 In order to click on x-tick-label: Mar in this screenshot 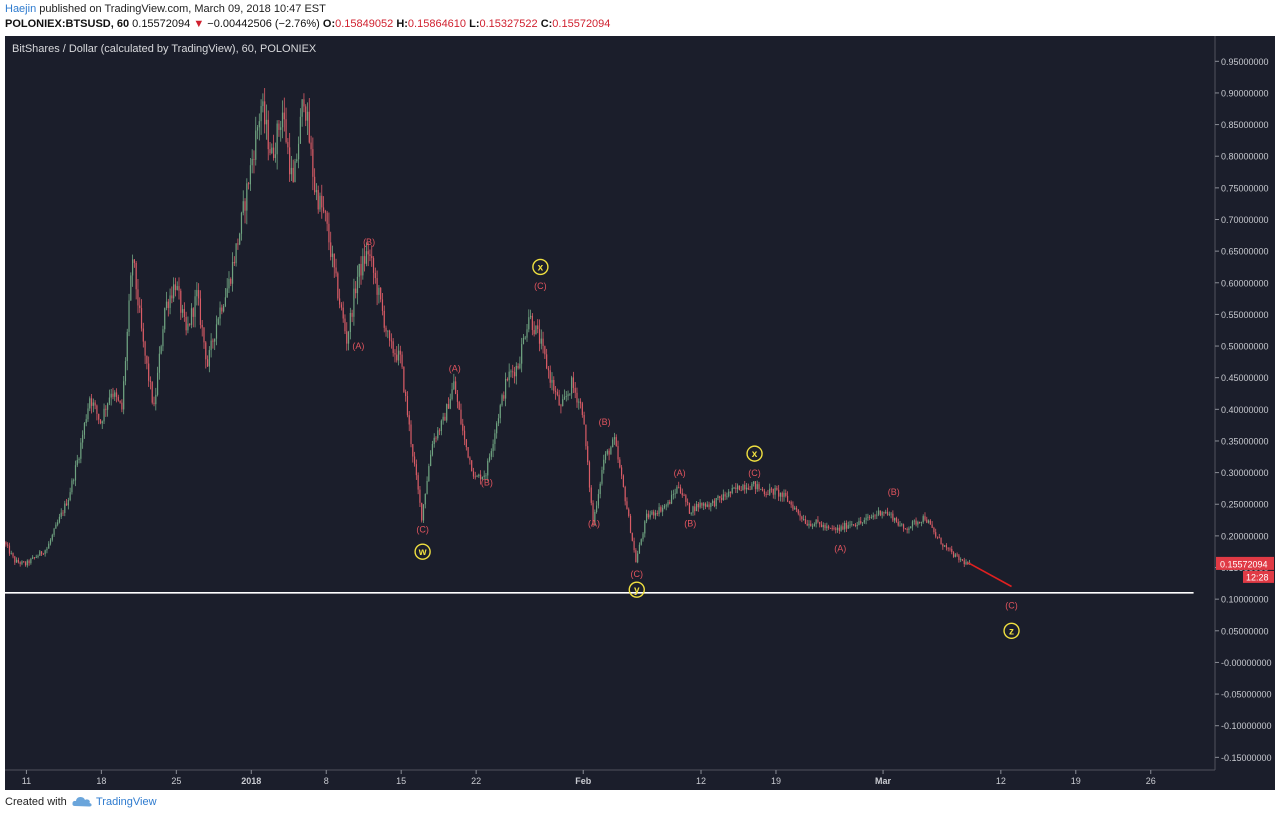, I will do `click(883, 781)`.